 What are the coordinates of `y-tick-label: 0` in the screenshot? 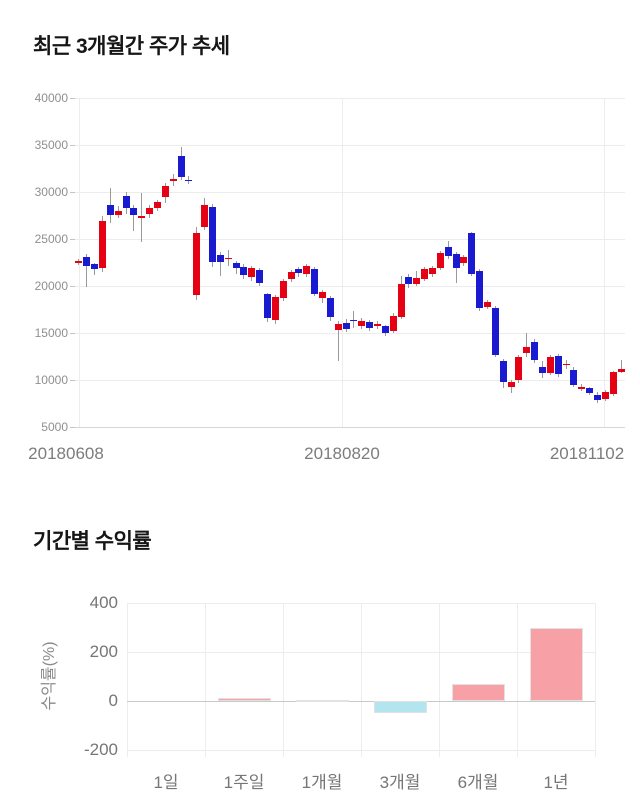 It's located at (113, 700).